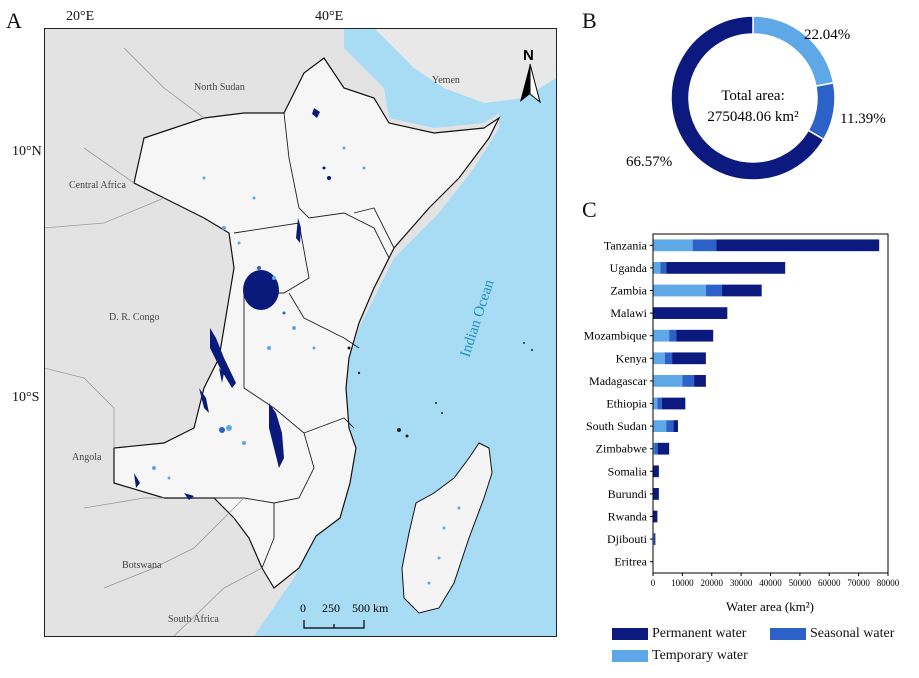  What do you see at coordinates (142, 565) in the screenshot?
I see `label-botswana: Botswana` at bounding box center [142, 565].